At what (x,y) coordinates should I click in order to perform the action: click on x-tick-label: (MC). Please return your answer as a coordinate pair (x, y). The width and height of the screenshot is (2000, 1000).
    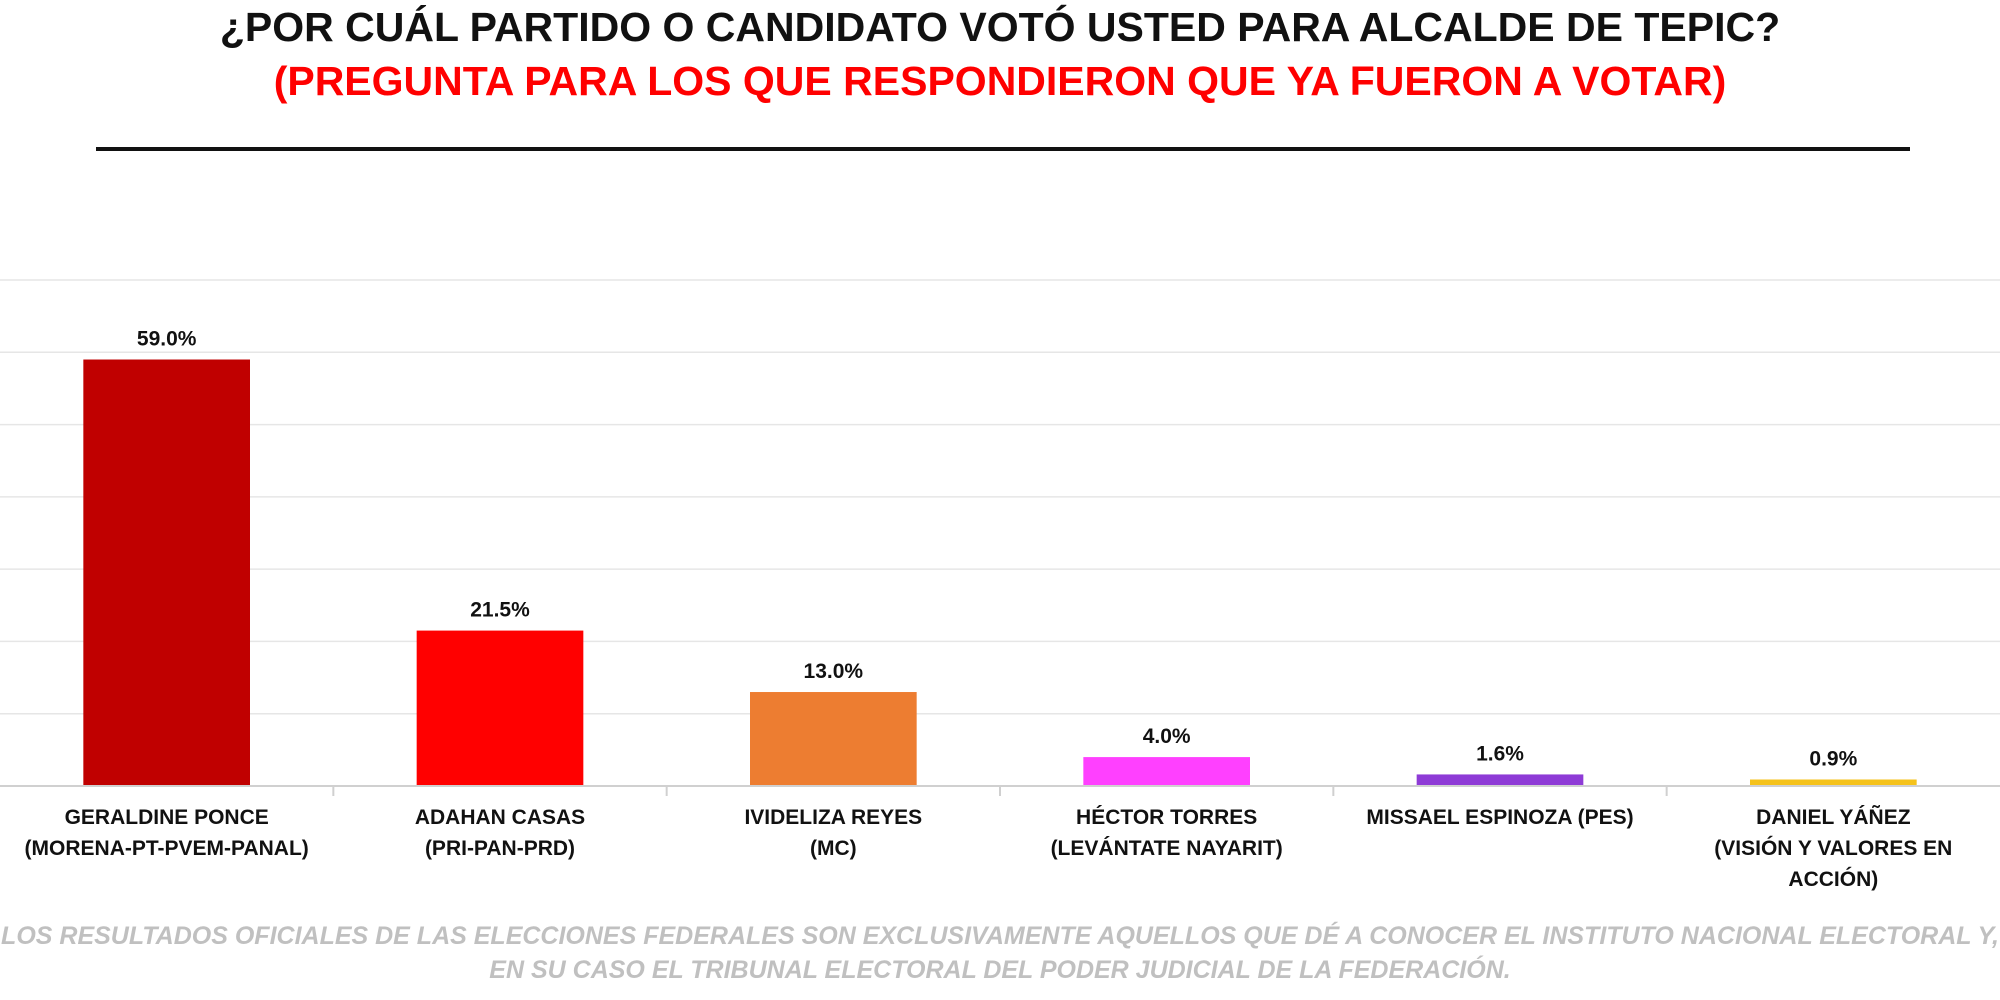
    Looking at the image, I should click on (833, 848).